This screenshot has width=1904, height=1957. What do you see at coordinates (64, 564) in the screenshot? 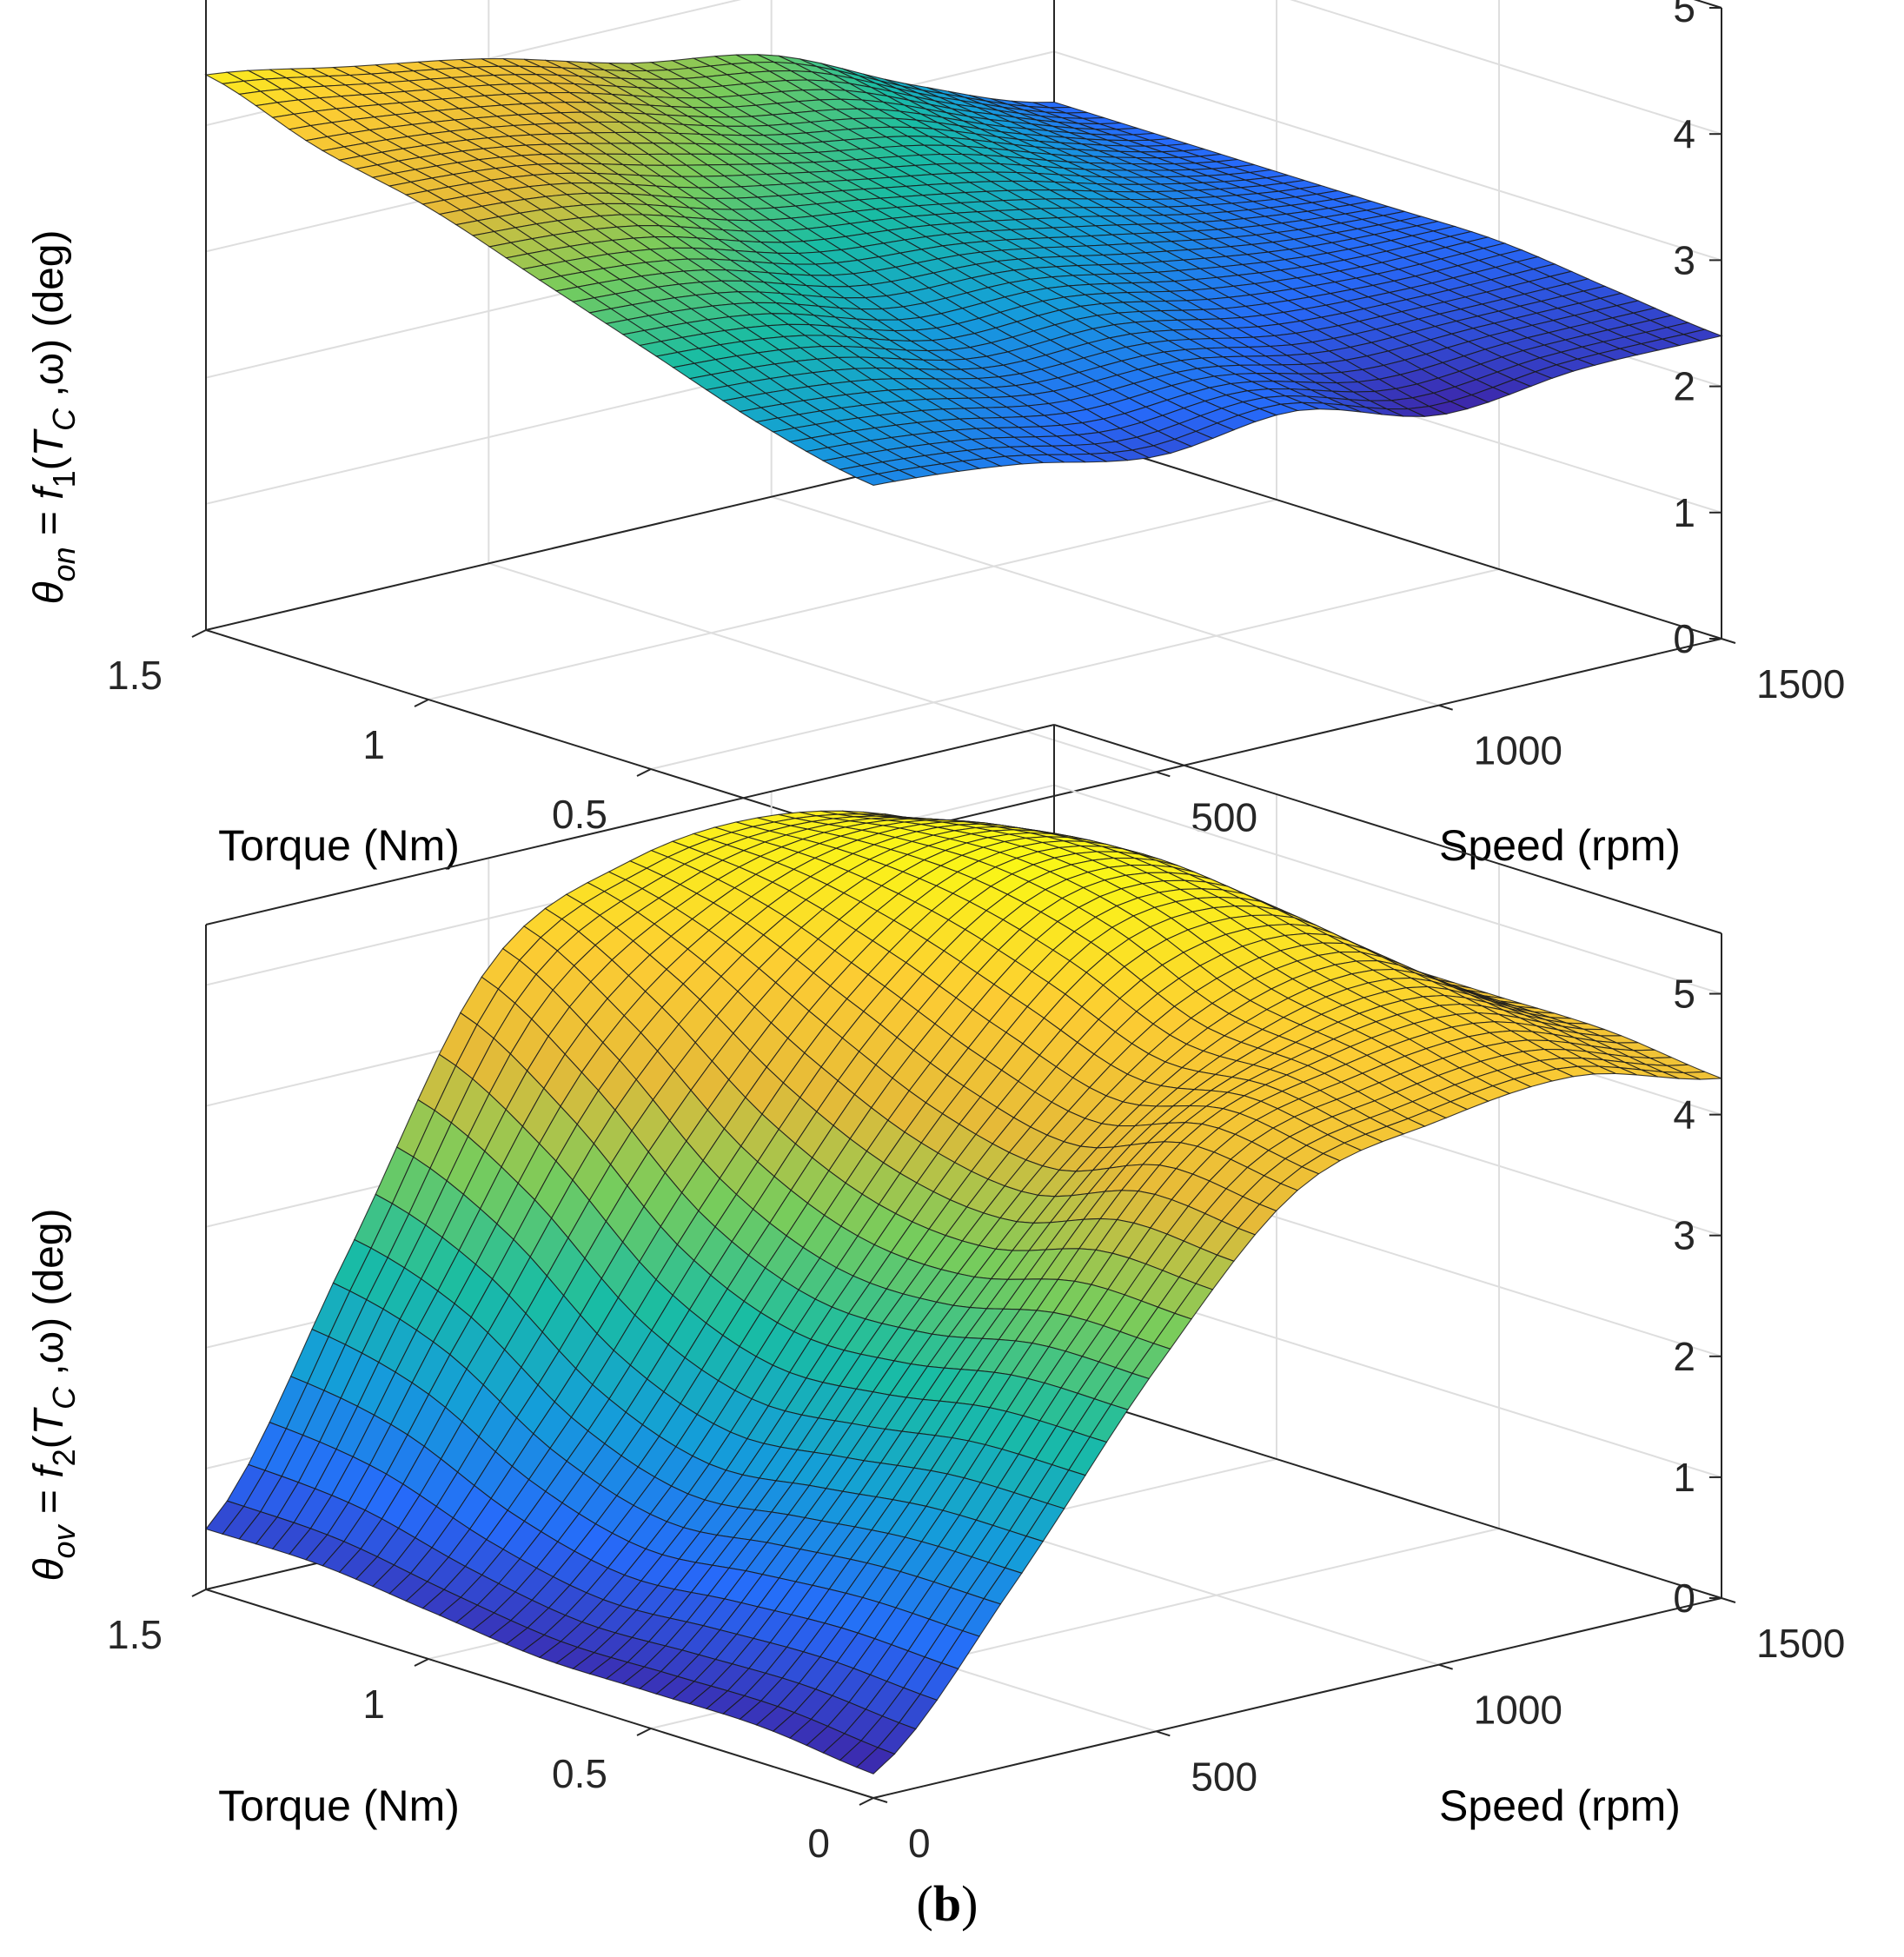
I see `z-label-symbol-sub: on` at bounding box center [64, 564].